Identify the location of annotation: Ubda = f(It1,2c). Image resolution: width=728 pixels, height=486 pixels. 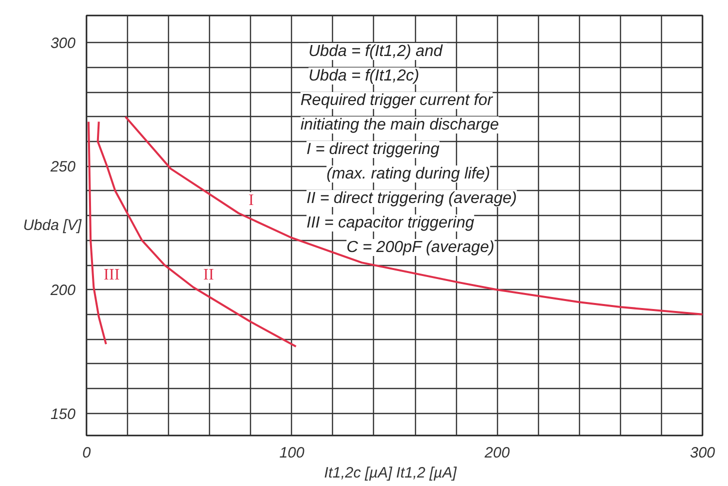
(364, 76).